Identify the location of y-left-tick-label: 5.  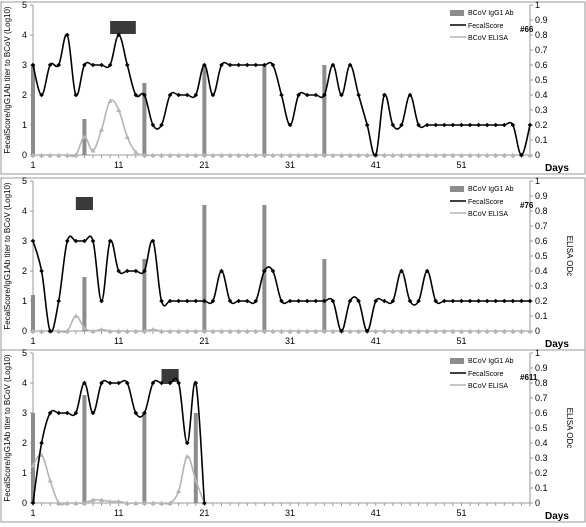
(24, 353).